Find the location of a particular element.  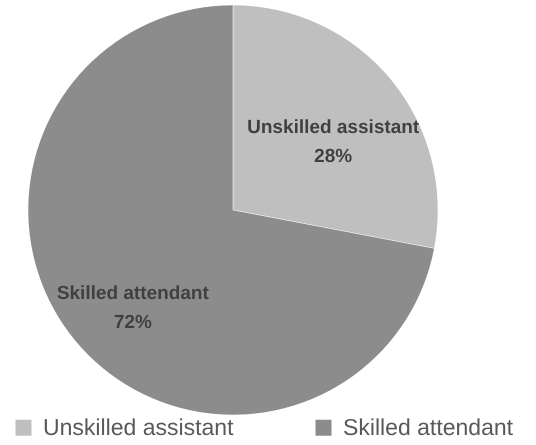

data-label: 28% is located at coordinates (333, 157).